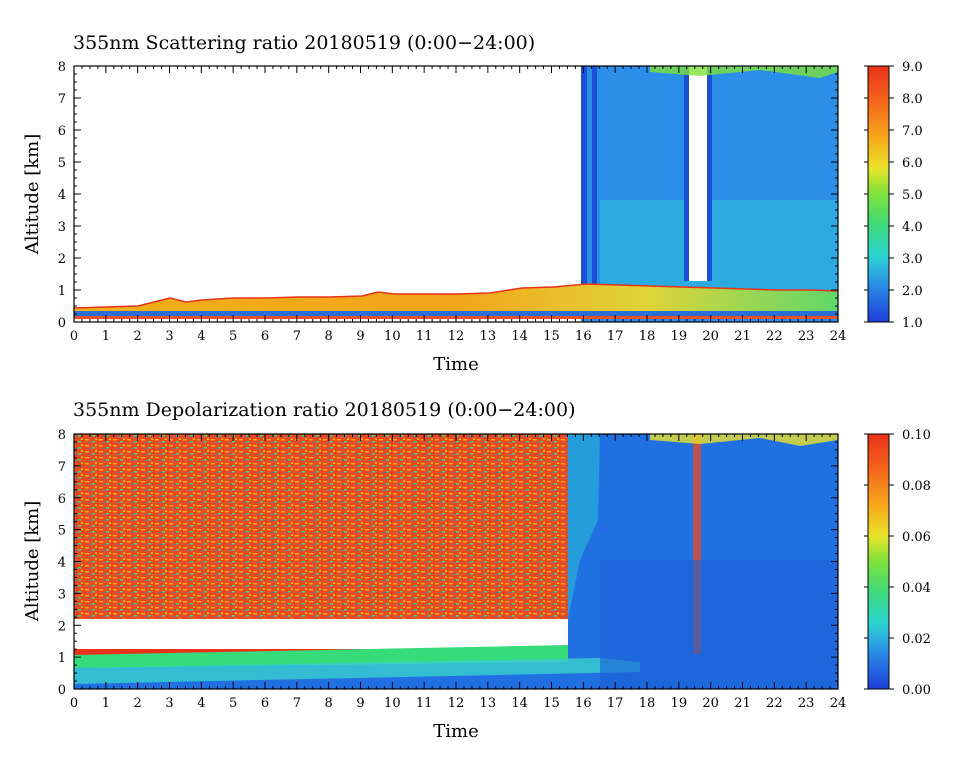 This screenshot has width=960, height=770. What do you see at coordinates (916, 537) in the screenshot?
I see `colorbar-tick-label: 0.06` at bounding box center [916, 537].